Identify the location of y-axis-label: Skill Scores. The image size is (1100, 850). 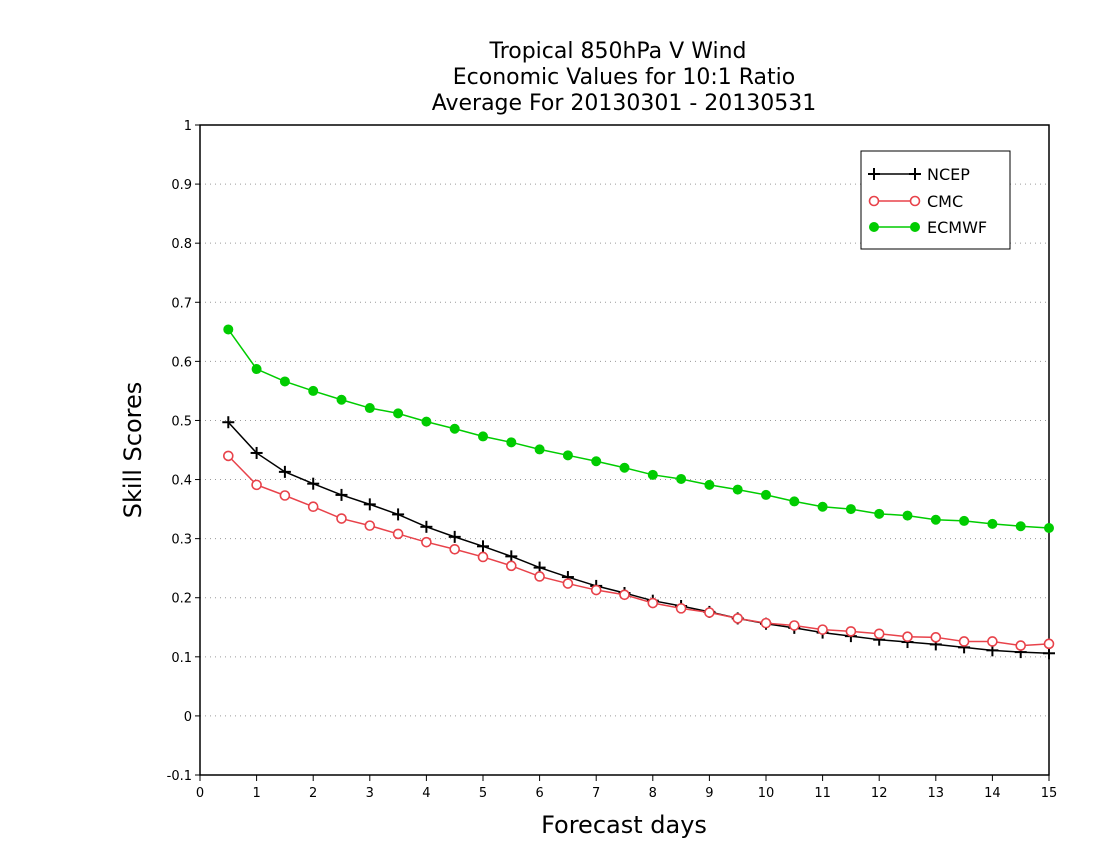
(133, 450).